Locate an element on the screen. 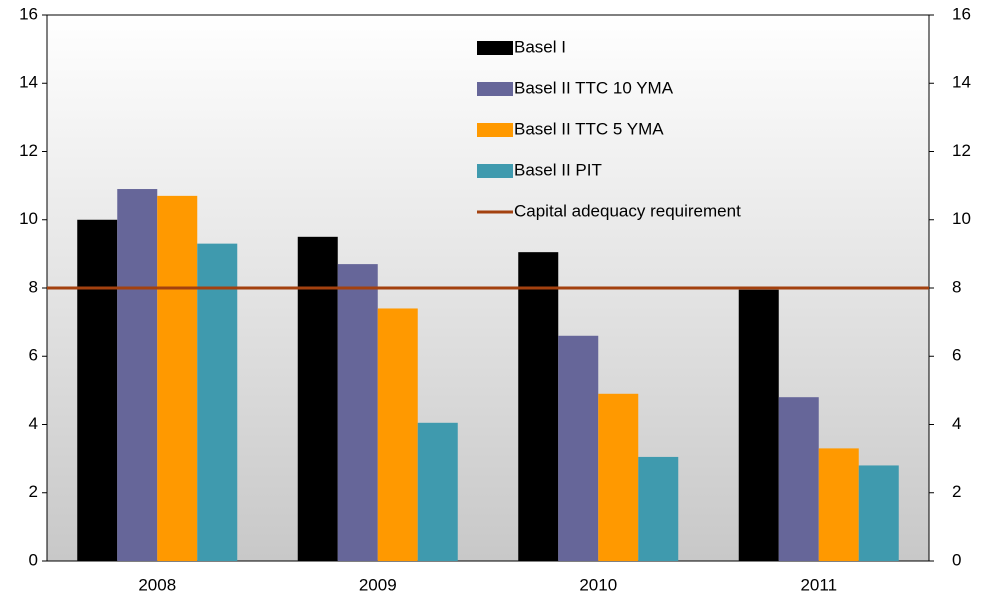 The image size is (982, 614). y2-tick-label: 10 is located at coordinates (961, 218).